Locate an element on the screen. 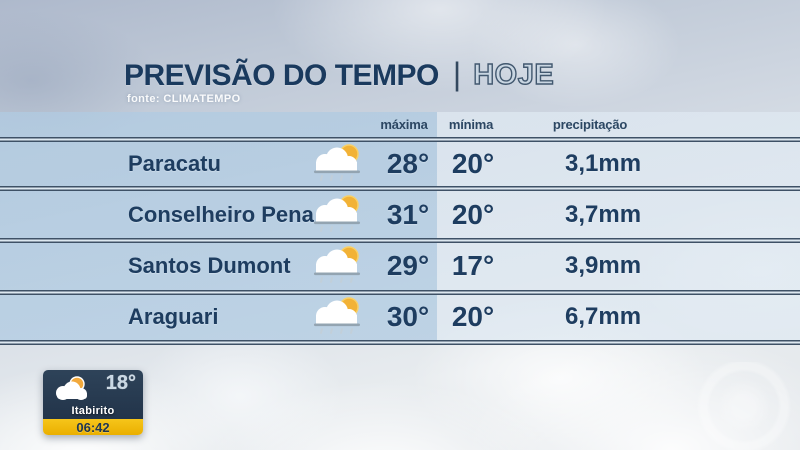 The width and height of the screenshot is (800, 450). city-name: Araguari is located at coordinates (173, 316).